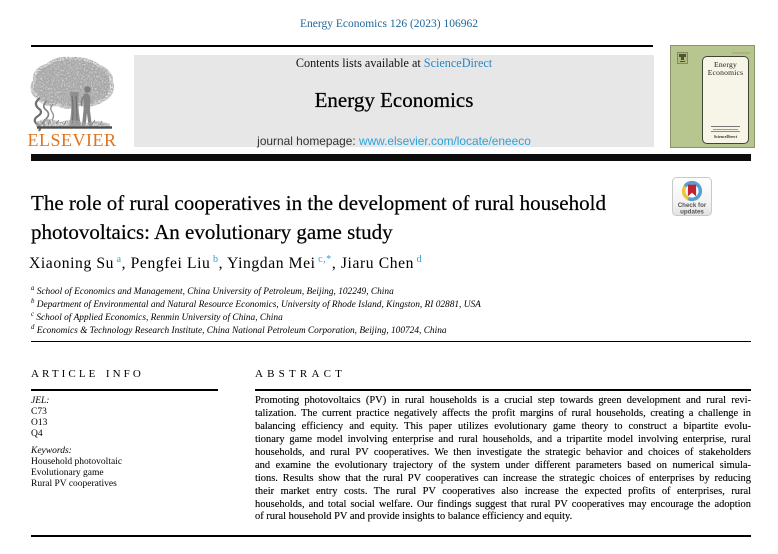 The image size is (778, 554). I want to click on svg-text: Check for, so click(692, 205).